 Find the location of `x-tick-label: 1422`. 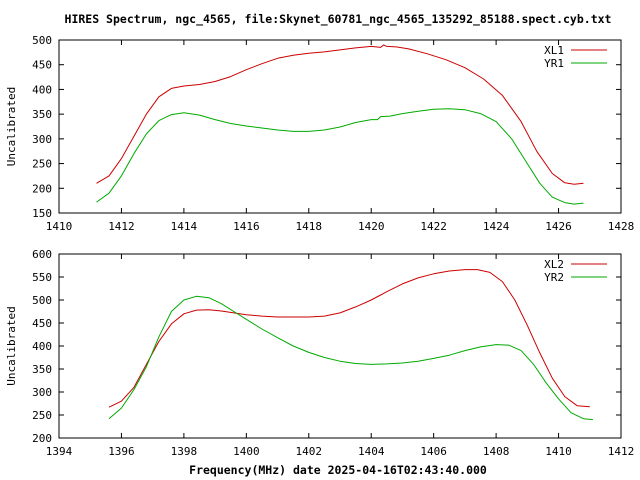

x-tick-label: 1422 is located at coordinates (433, 226).